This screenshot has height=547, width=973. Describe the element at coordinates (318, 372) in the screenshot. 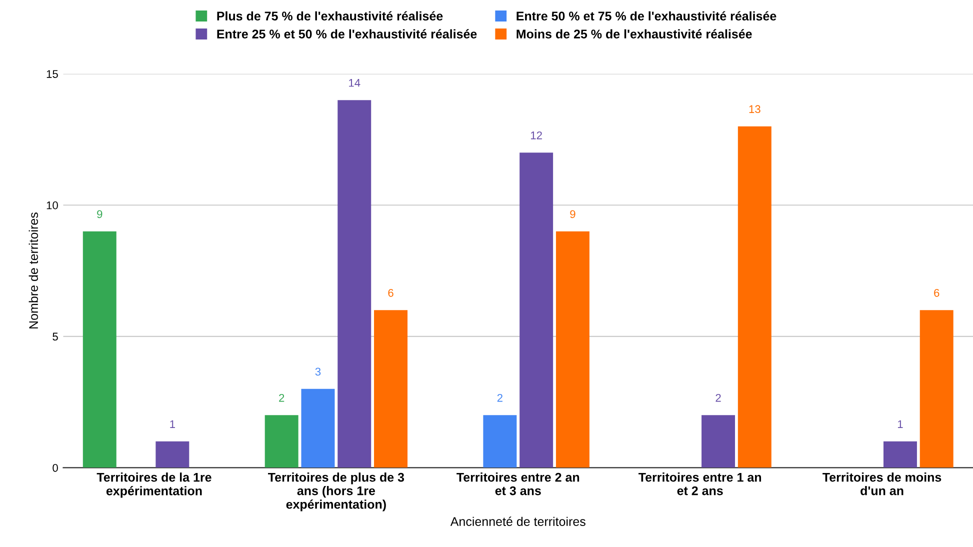

I see `data-label: 3` at that location.